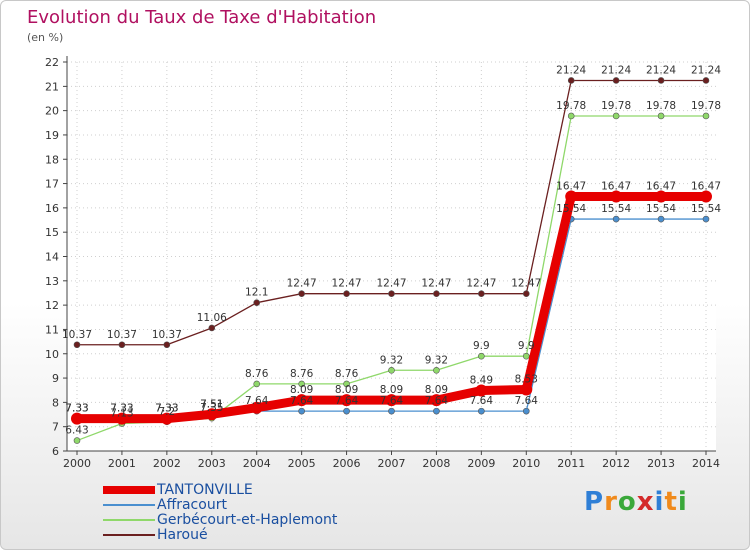 This screenshot has width=750, height=550. Describe the element at coordinates (645, 502) in the screenshot. I see `logo-letter: x` at that location.